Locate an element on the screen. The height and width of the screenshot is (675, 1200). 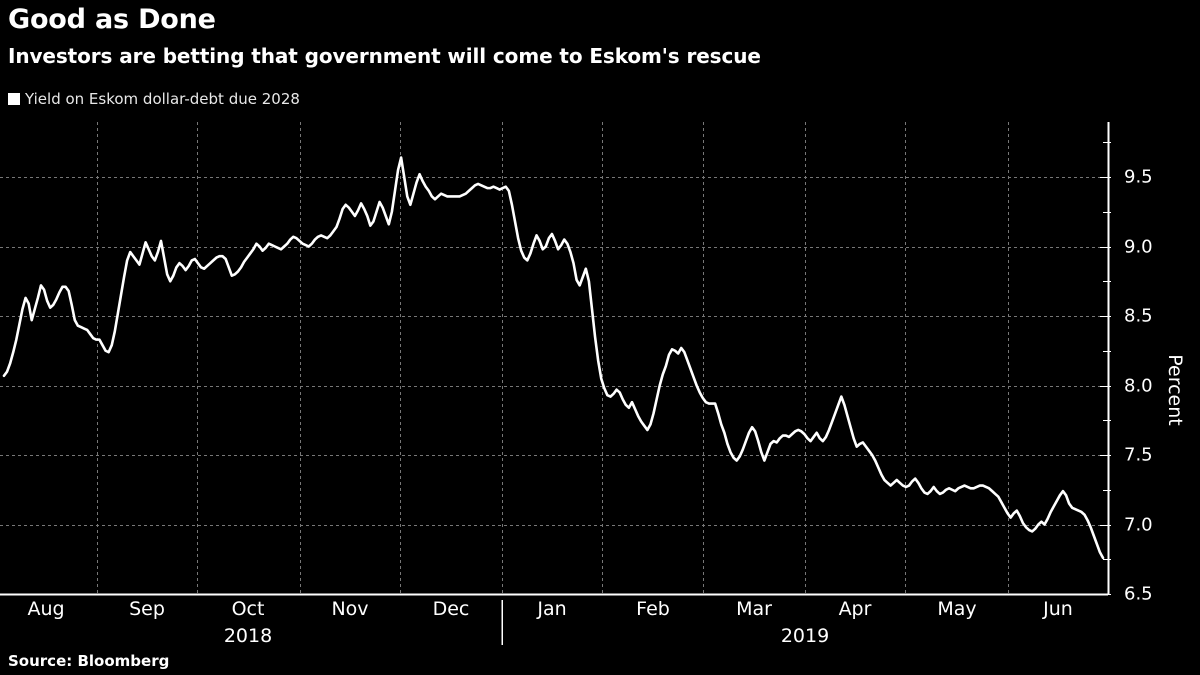
x-axis-tick-label: Mar is located at coordinates (754, 609).